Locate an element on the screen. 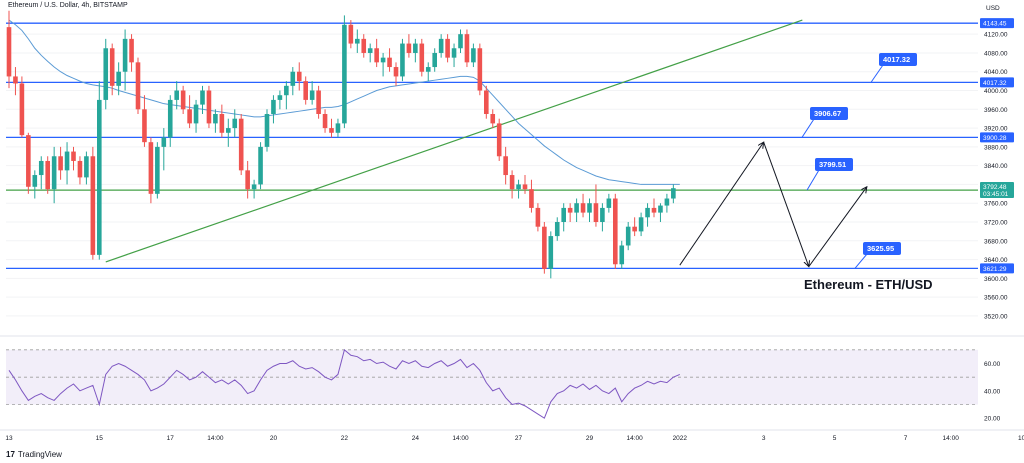 The width and height of the screenshot is (1024, 463). countdown-text: 03:45:01 is located at coordinates (996, 194).